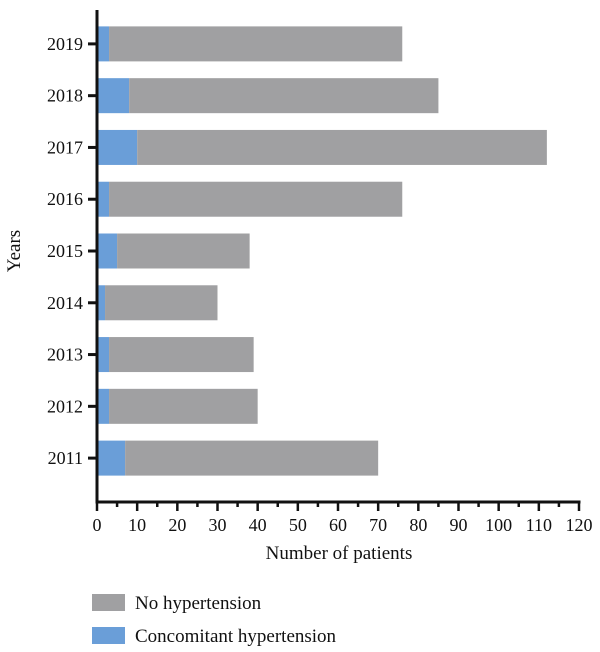  I want to click on x-tick-label: 0, so click(97, 525).